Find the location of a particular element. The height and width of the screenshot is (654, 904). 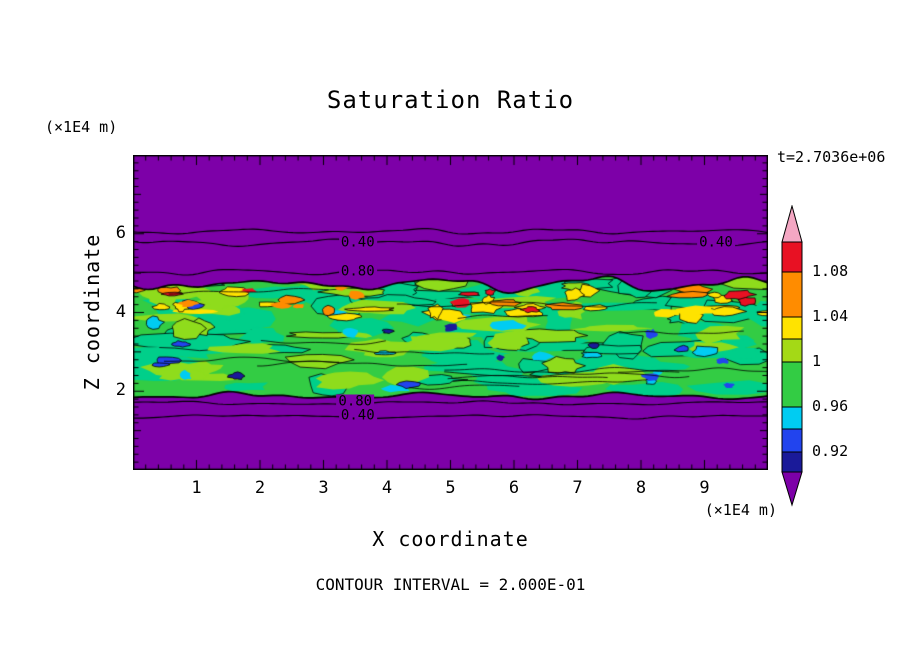

contour-interval-note: CONTOUR INTERVAL = 2.000E-01 is located at coordinates (450, 584).